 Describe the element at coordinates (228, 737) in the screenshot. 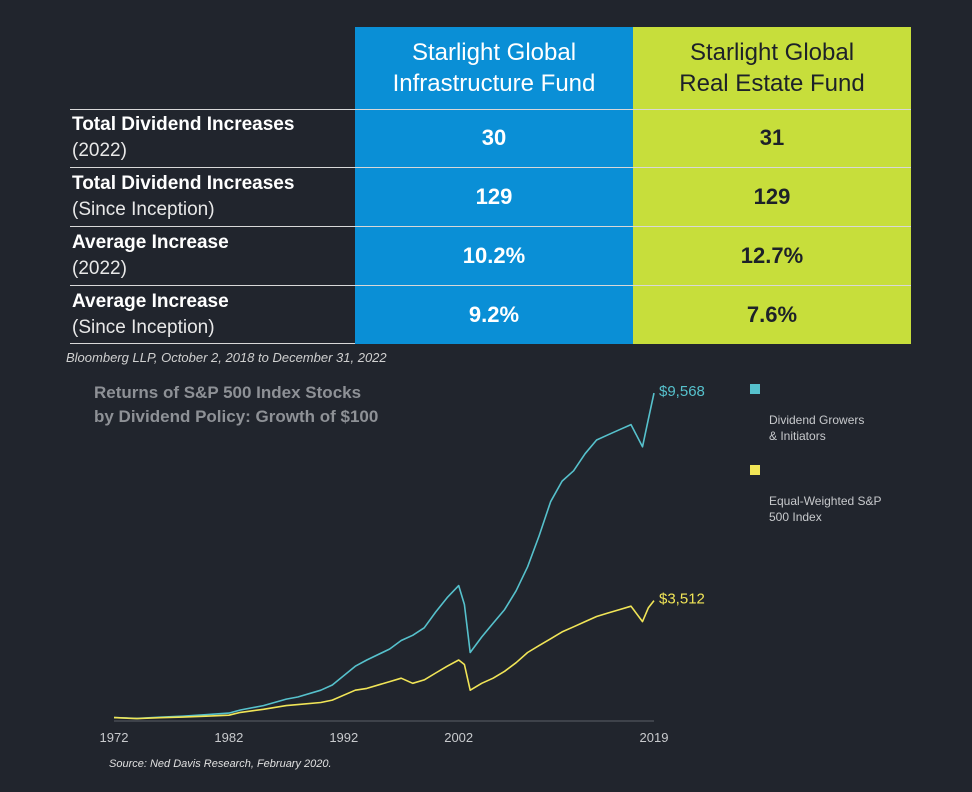

I see `x-tick-label: 1982` at that location.